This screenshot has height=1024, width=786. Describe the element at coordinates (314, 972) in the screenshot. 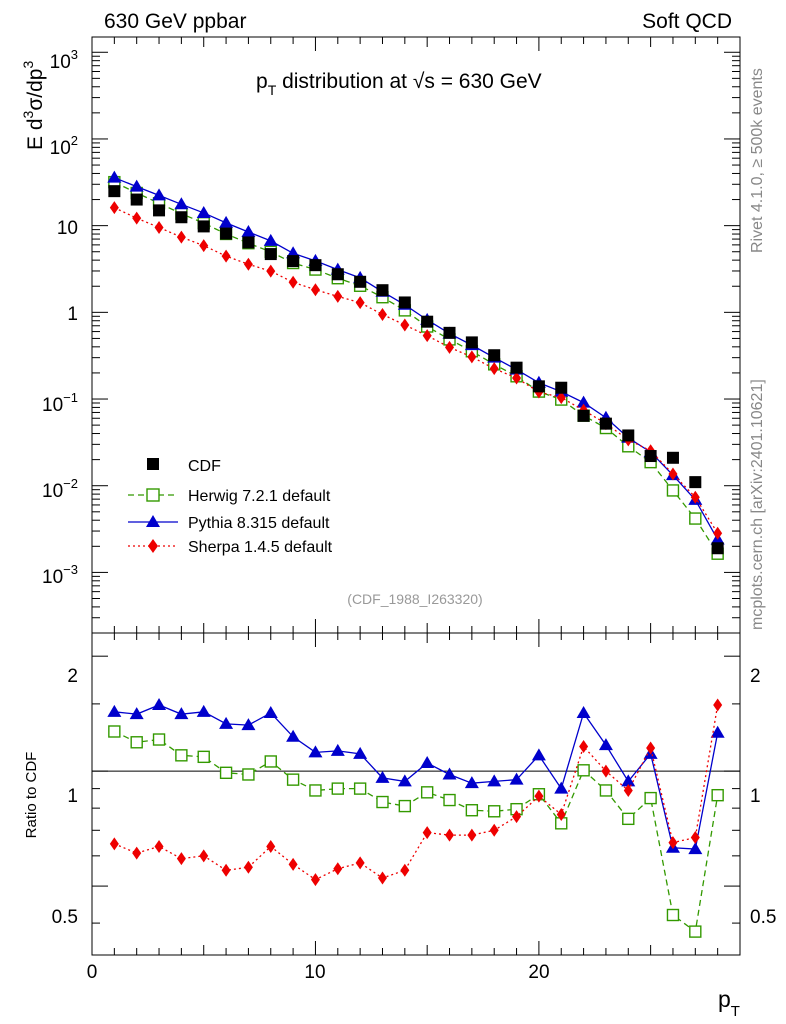

I see `x-tick-label: 10` at that location.